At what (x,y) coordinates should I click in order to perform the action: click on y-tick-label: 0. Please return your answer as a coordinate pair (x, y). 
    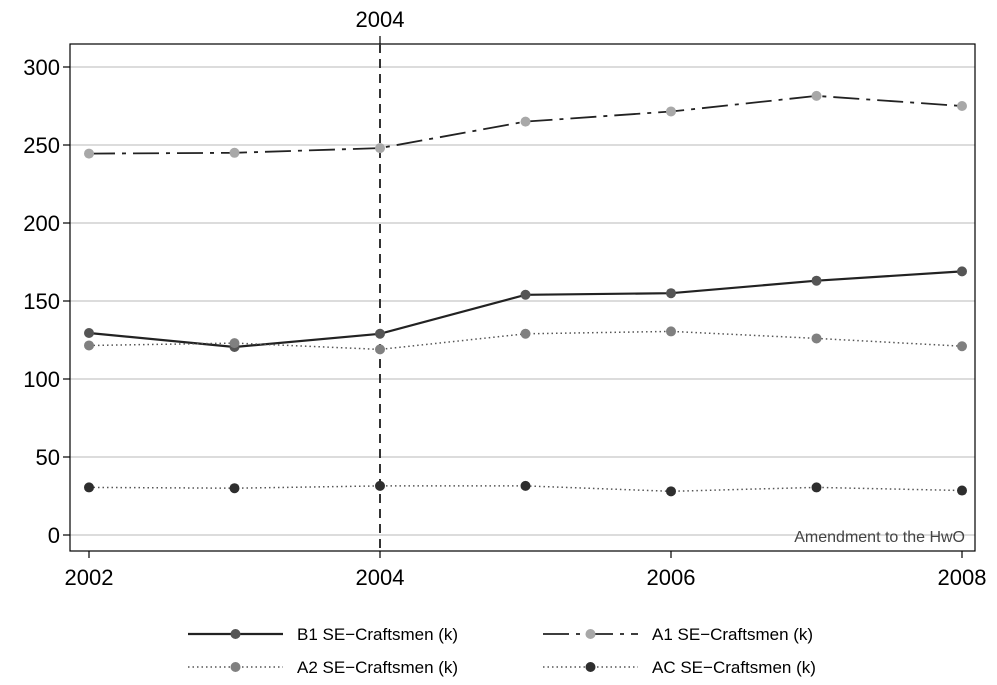
    Looking at the image, I should click on (54, 535).